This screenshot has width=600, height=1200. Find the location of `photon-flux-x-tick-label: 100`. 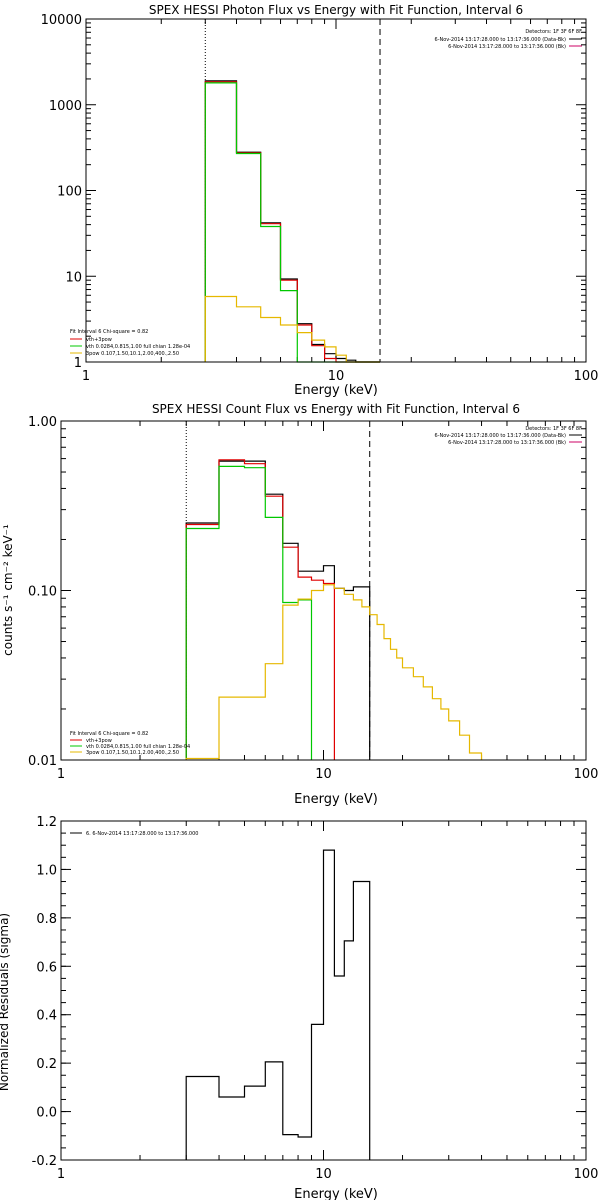

photon-flux-x-tick-label: 100 is located at coordinates (586, 376).